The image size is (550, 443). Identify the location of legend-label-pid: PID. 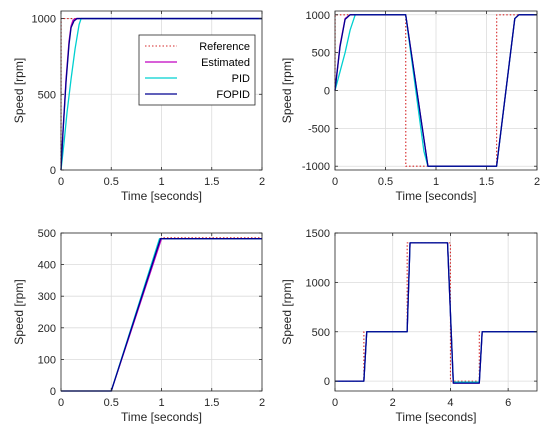
(241, 79).